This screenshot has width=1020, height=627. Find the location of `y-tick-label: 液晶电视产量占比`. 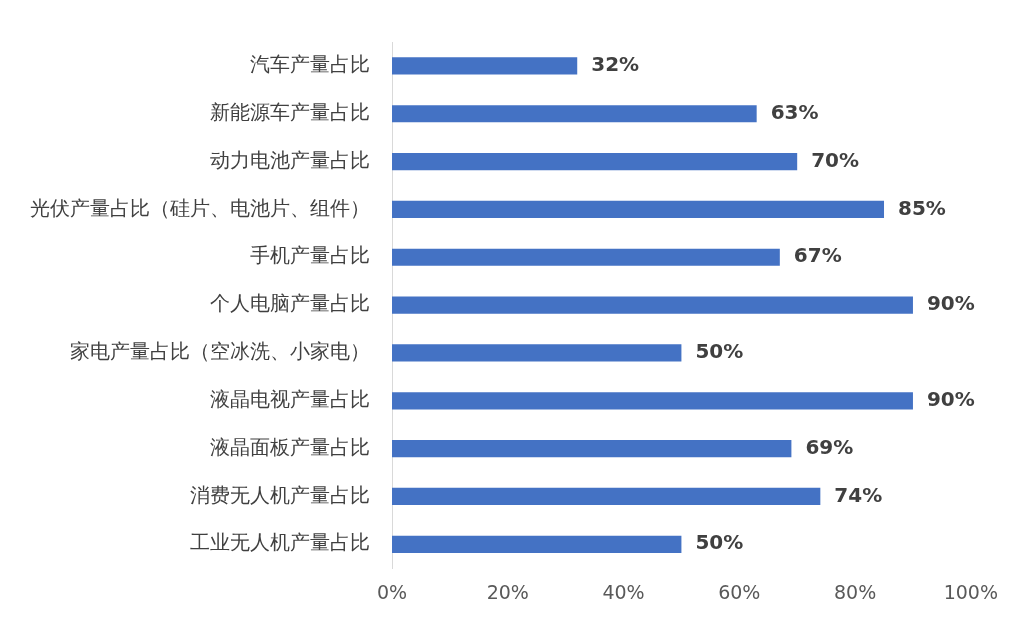

y-tick-label: 液晶电视产量占比 is located at coordinates (290, 398).